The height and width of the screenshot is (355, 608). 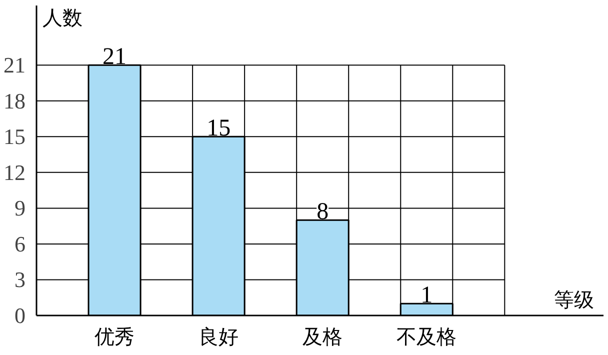 I want to click on data-label: 21, so click(x=114, y=57).